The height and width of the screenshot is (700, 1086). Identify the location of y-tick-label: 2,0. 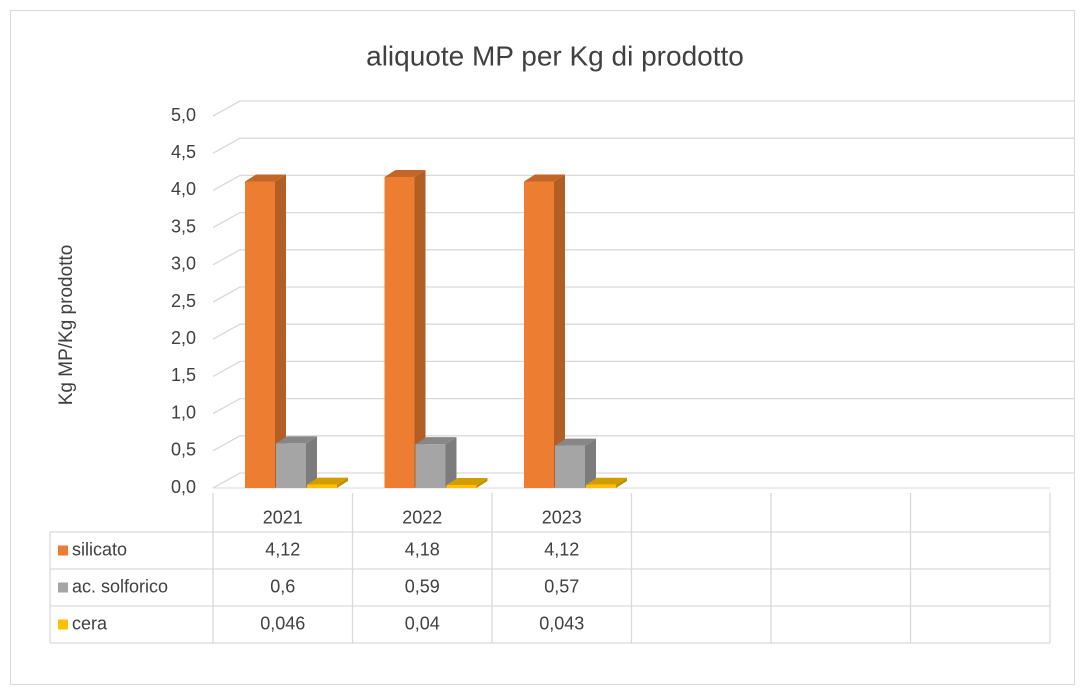
(183, 338).